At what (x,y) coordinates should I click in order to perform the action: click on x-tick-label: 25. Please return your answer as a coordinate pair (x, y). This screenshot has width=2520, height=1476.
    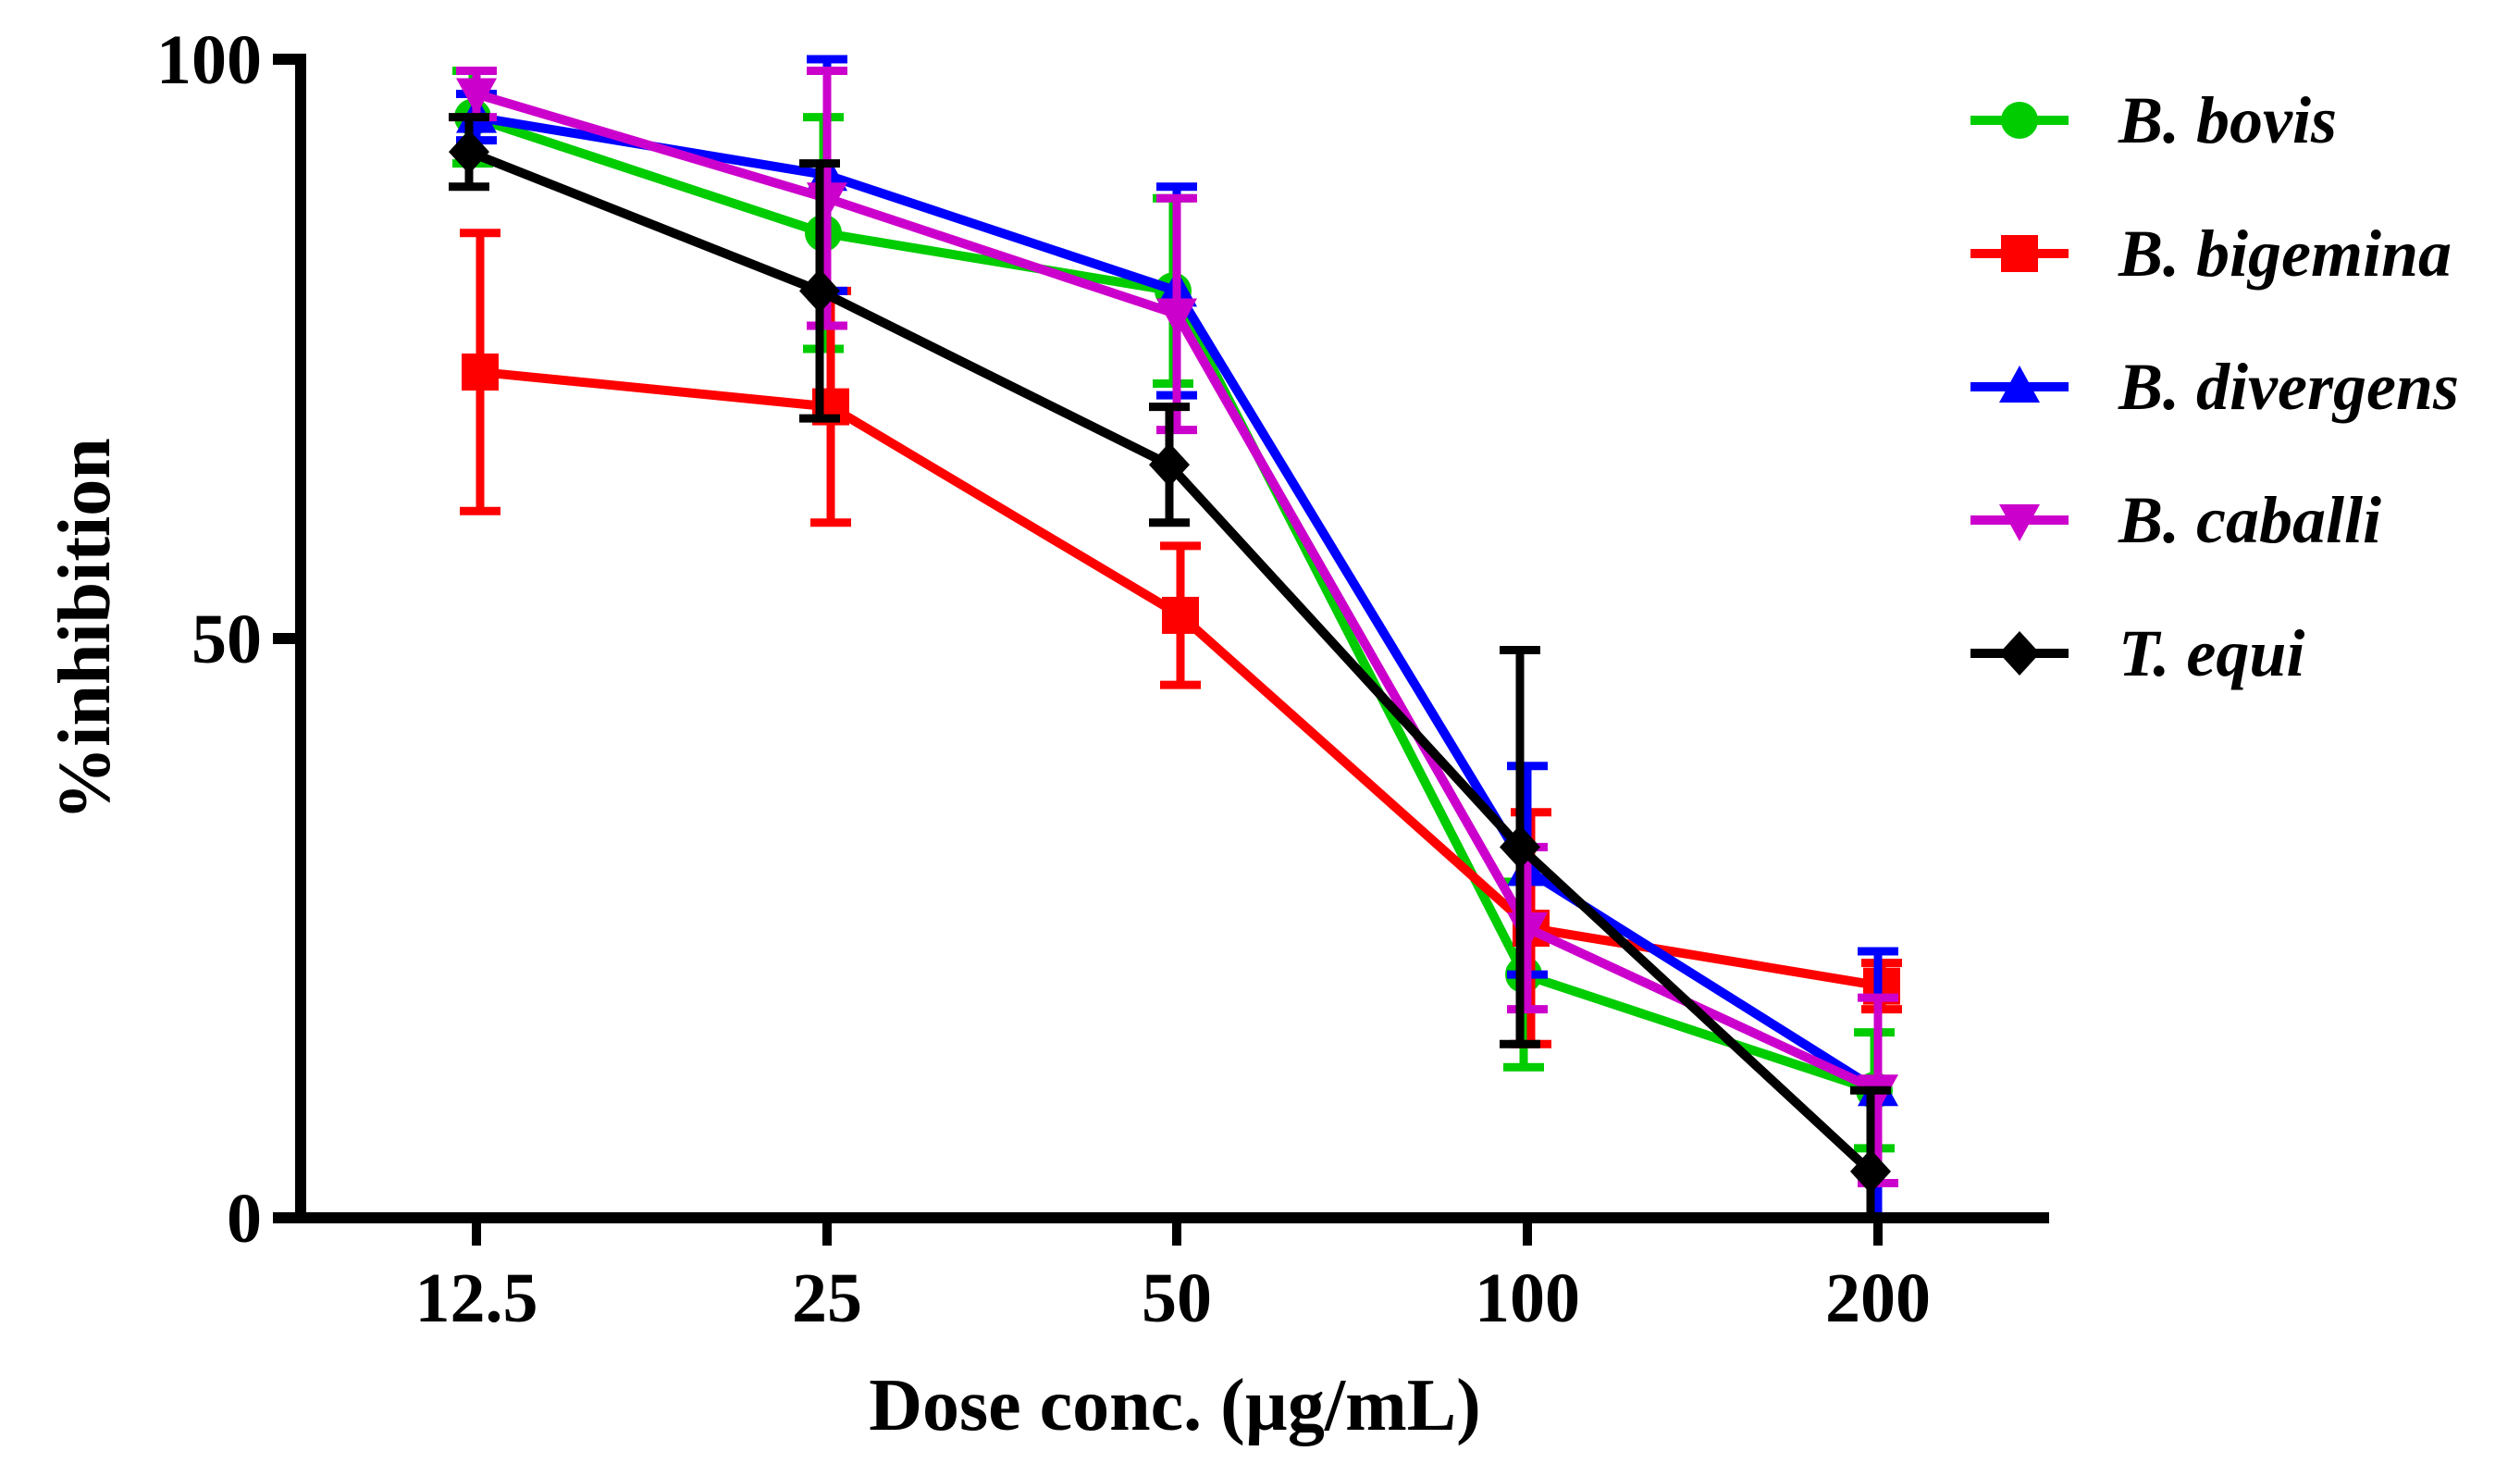
    Looking at the image, I should click on (827, 1298).